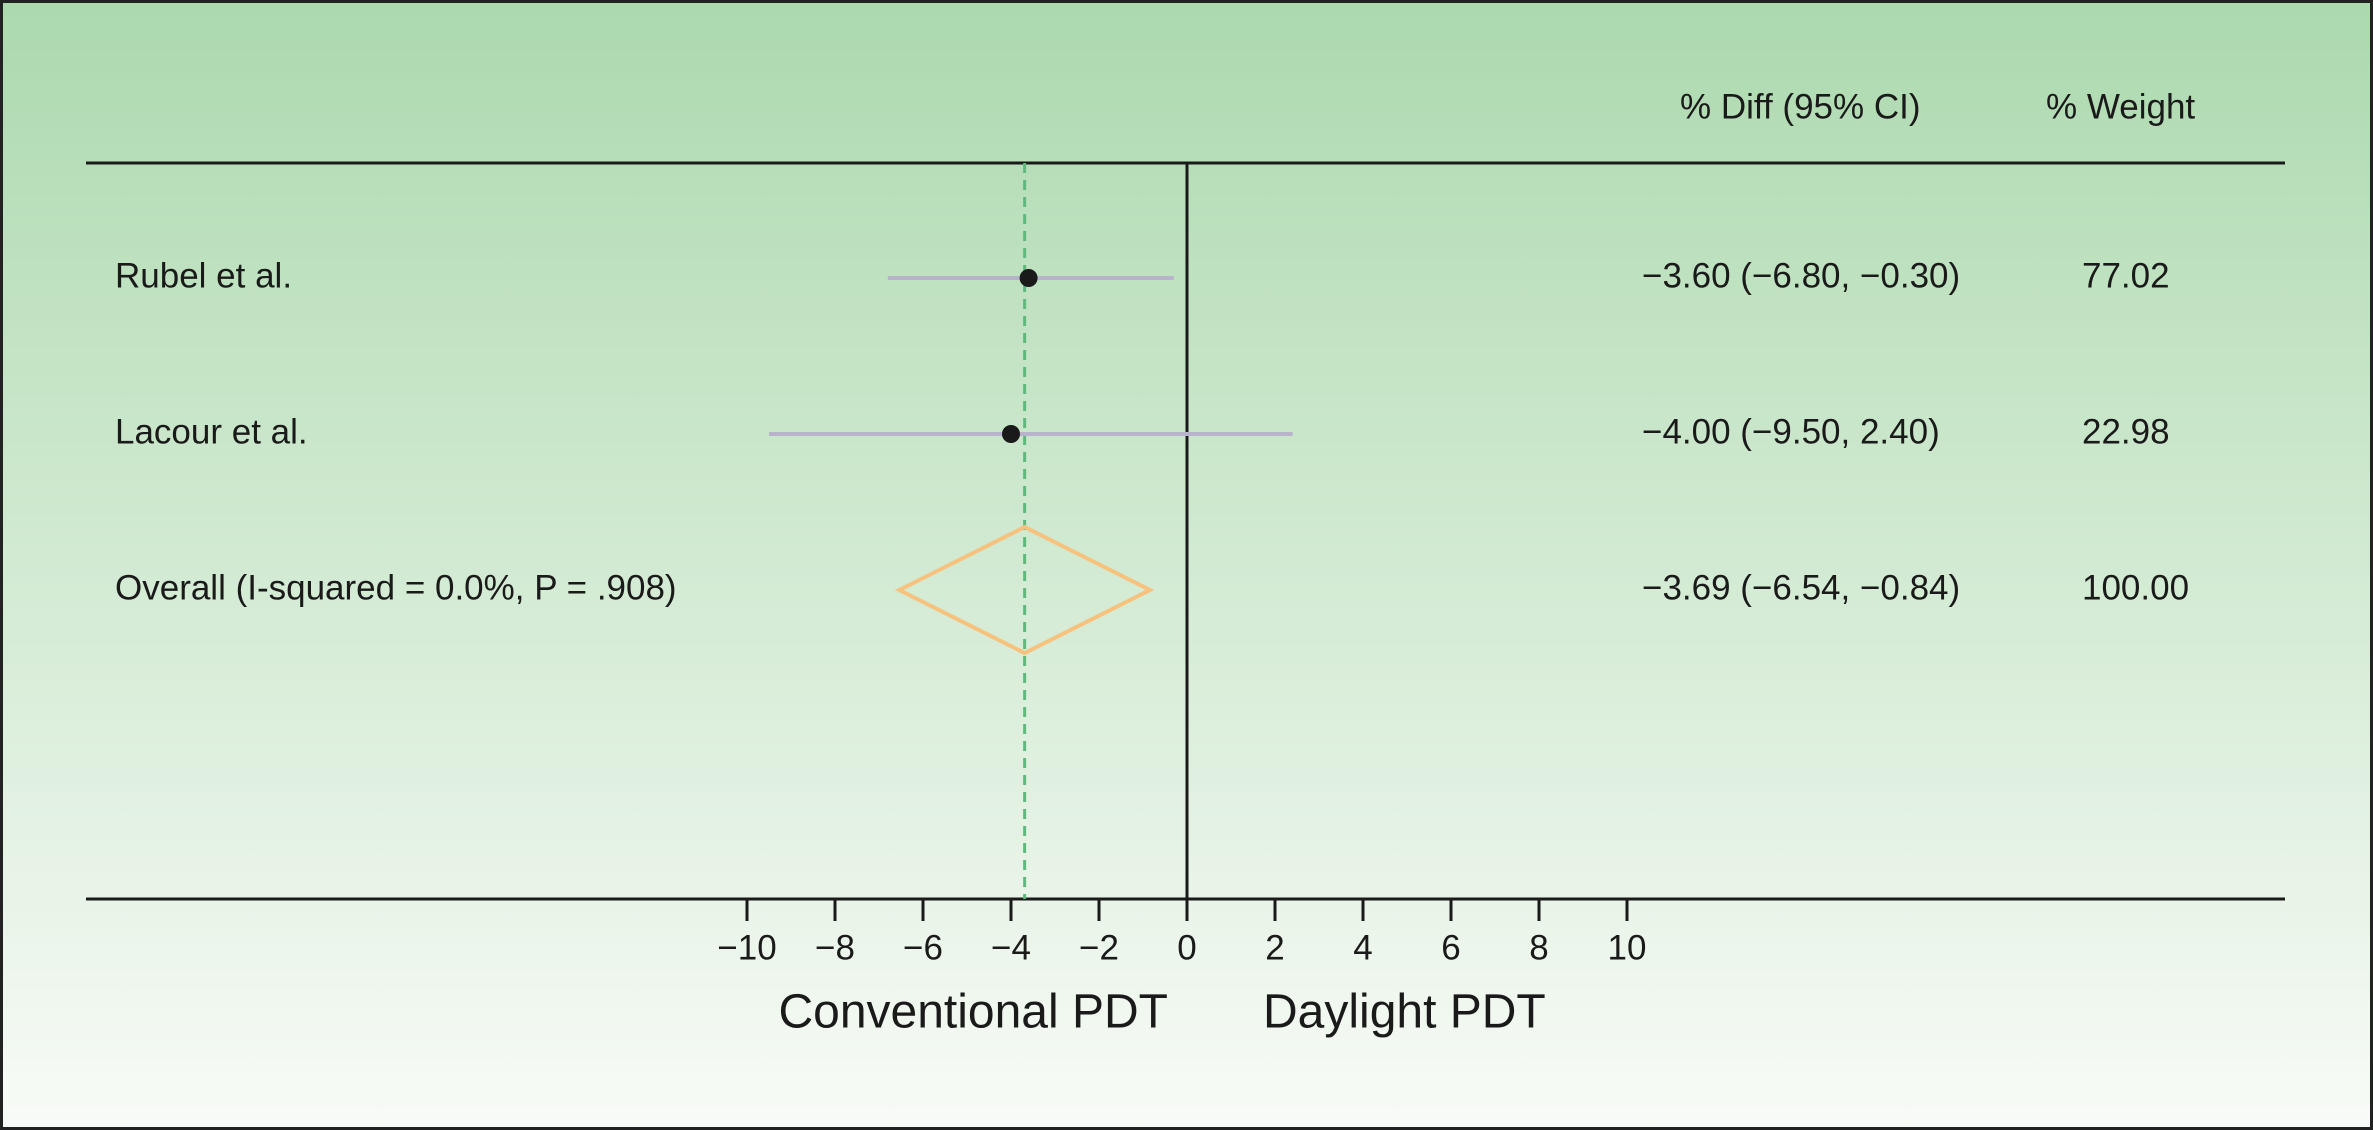  What do you see at coordinates (2135, 587) in the screenshot?
I see `weight-label: 100.00` at bounding box center [2135, 587].